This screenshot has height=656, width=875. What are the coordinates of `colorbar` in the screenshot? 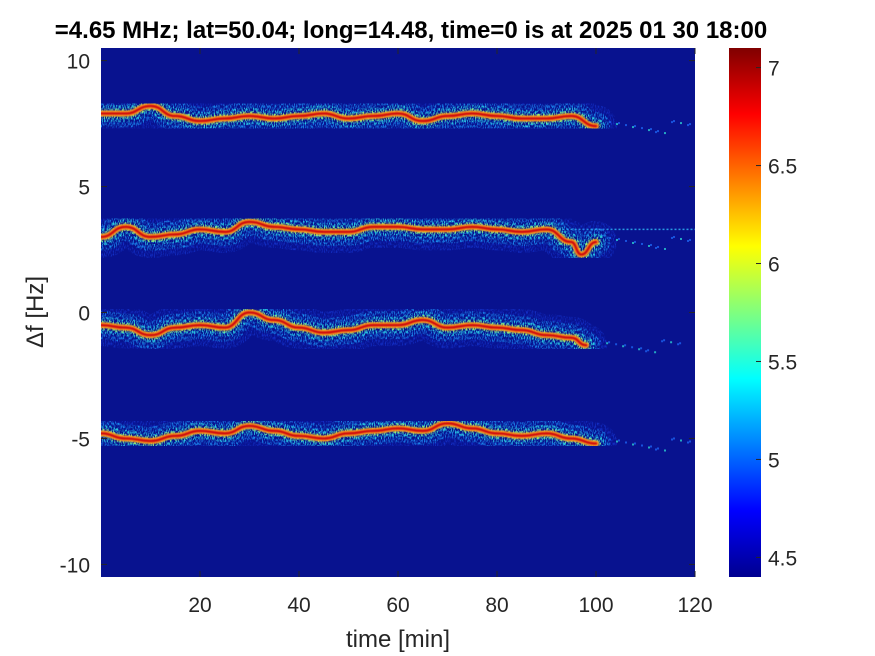 It's located at (745, 312).